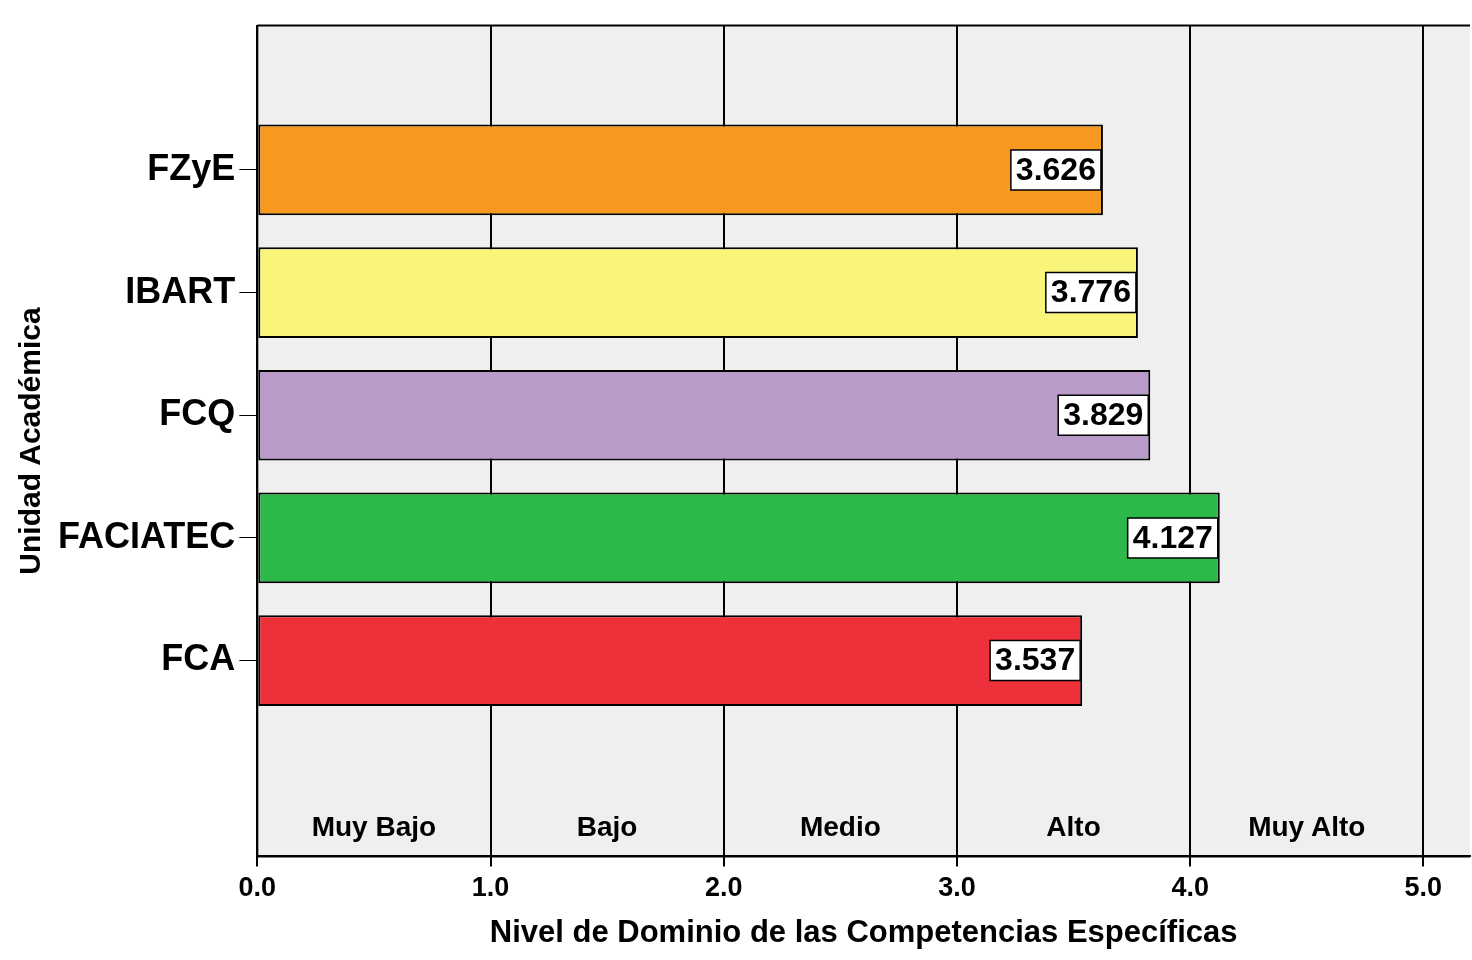 The height and width of the screenshot is (960, 1472). What do you see at coordinates (1103, 414) in the screenshot?
I see `data-label: 3.829` at bounding box center [1103, 414].